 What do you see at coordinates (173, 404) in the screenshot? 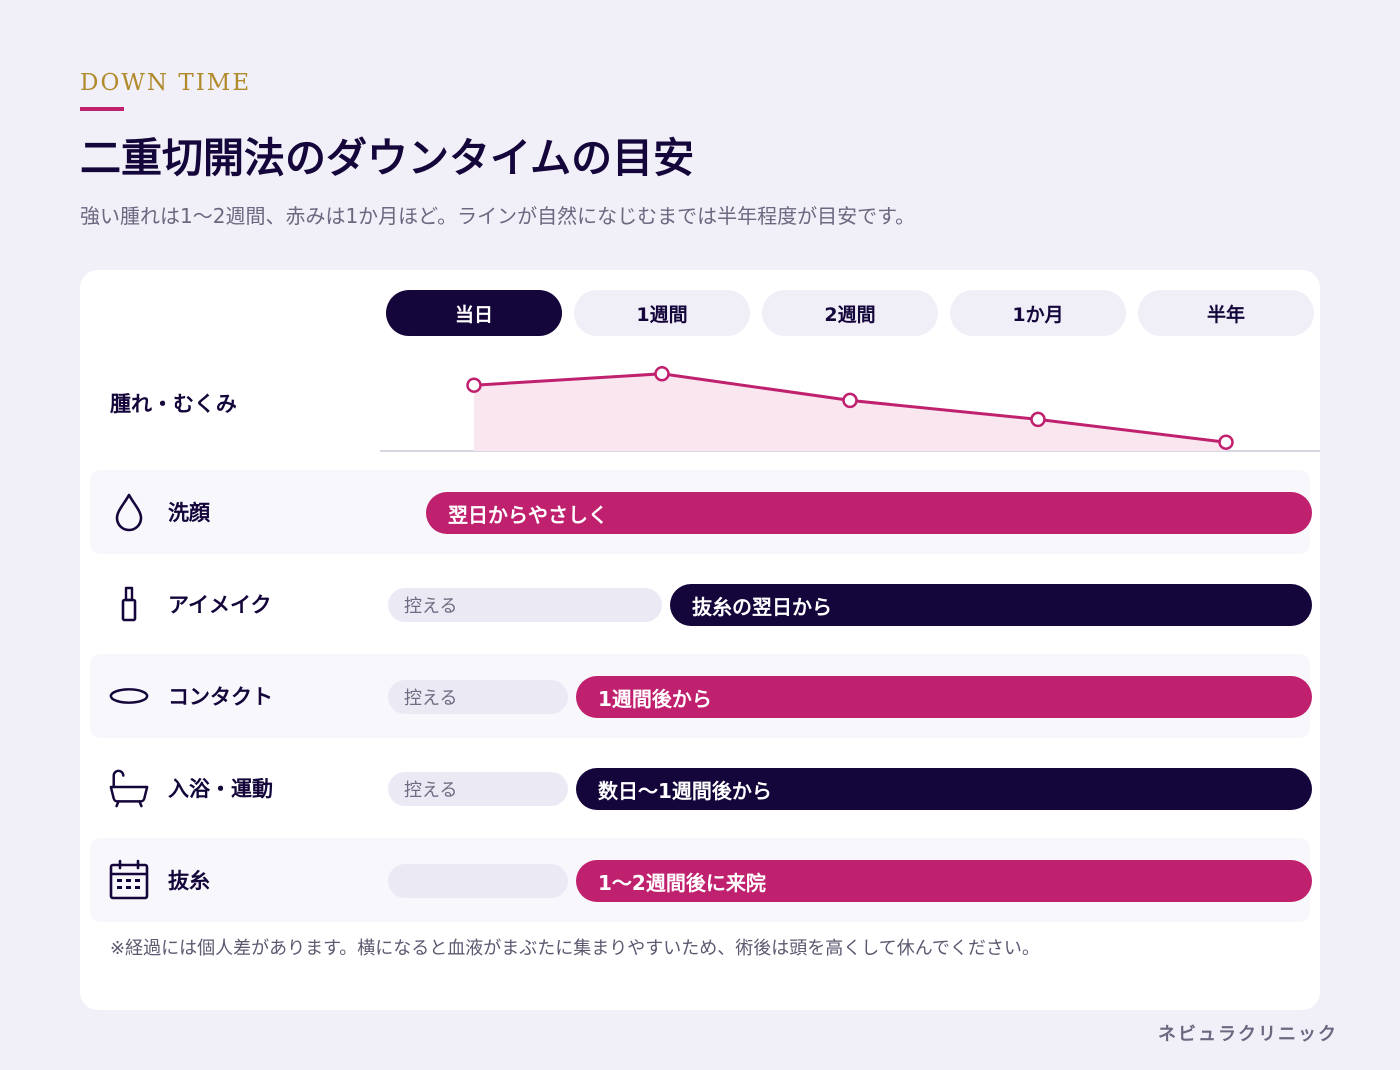
I see `swelling-label: 腫れ・むくみ` at bounding box center [173, 404].